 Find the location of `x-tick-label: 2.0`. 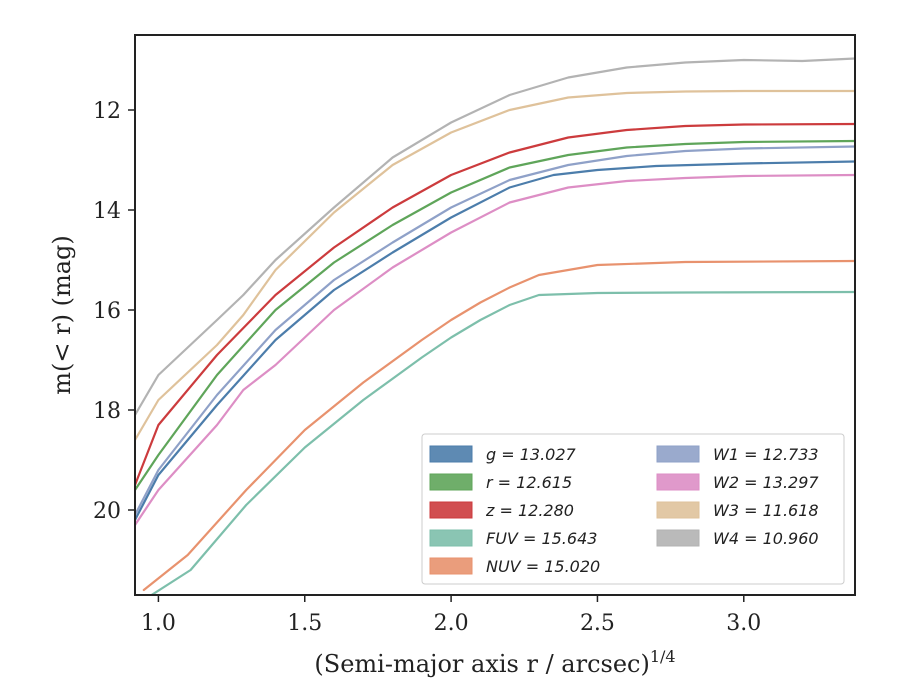

x-tick-label: 2.0 is located at coordinates (451, 623).